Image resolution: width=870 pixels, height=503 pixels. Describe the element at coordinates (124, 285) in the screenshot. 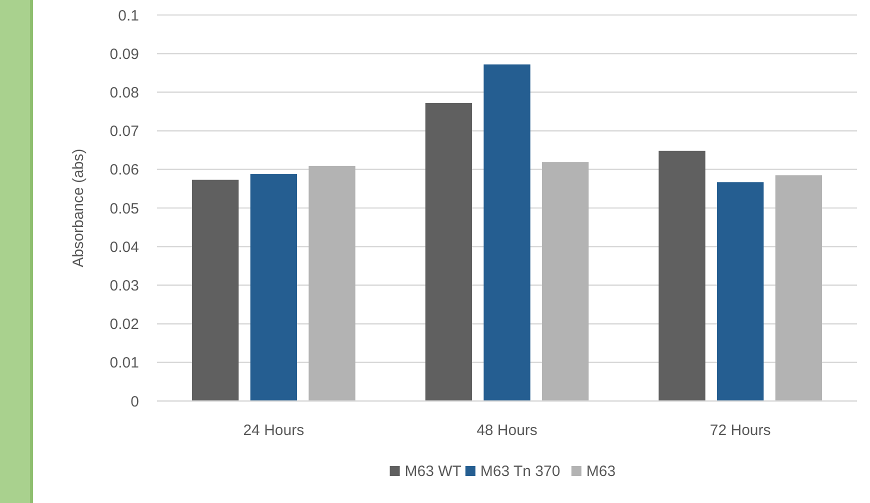

I see `y-tick-label: 0.03` at that location.